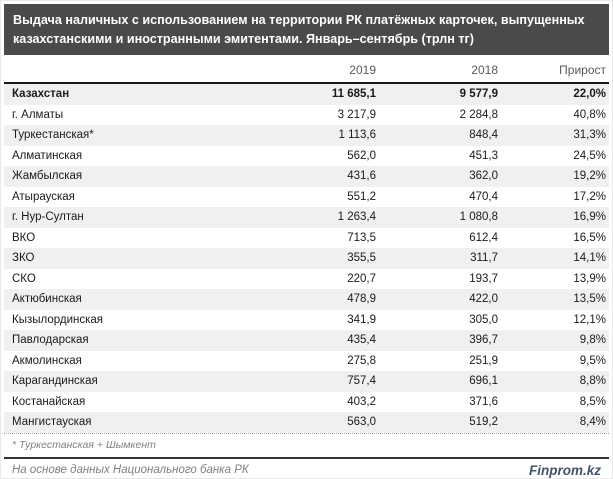 Image resolution: width=613 pixels, height=479 pixels. Describe the element at coordinates (137, 71) in the screenshot. I see `region-column-header` at that location.